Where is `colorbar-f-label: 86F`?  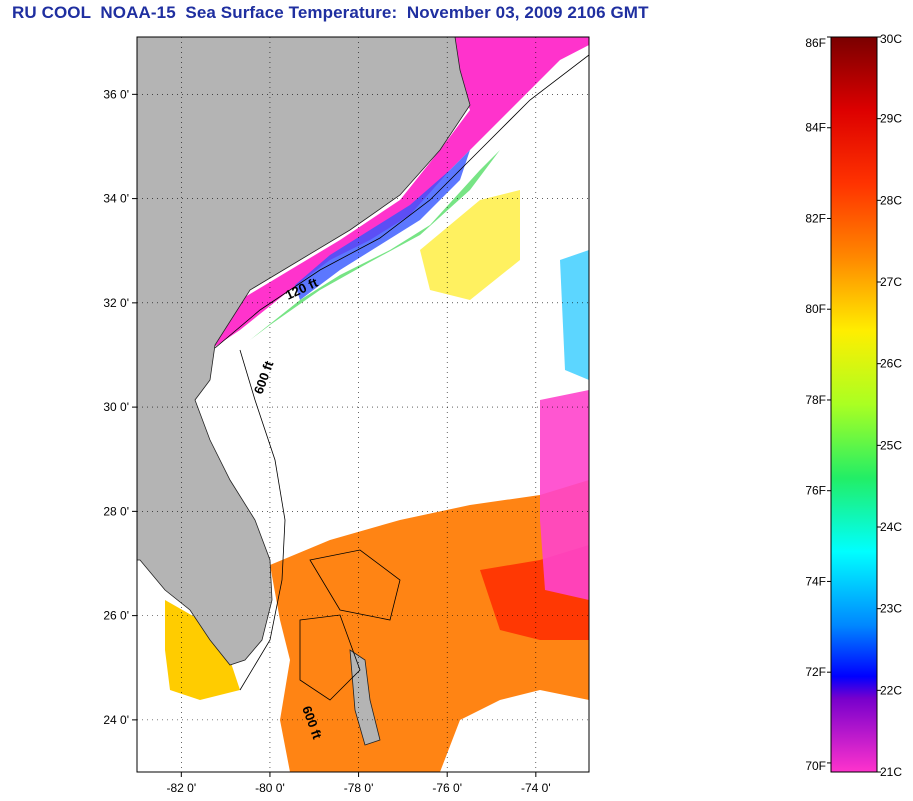 colorbar-f-label: 86F is located at coordinates (815, 43).